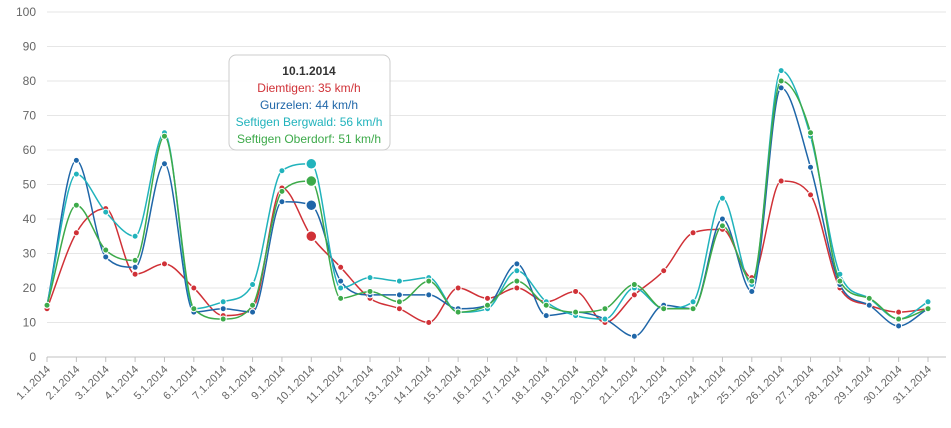 The width and height of the screenshot is (951, 428). Describe the element at coordinates (30, 116) in the screenshot. I see `y-tick-label: 70` at that location.